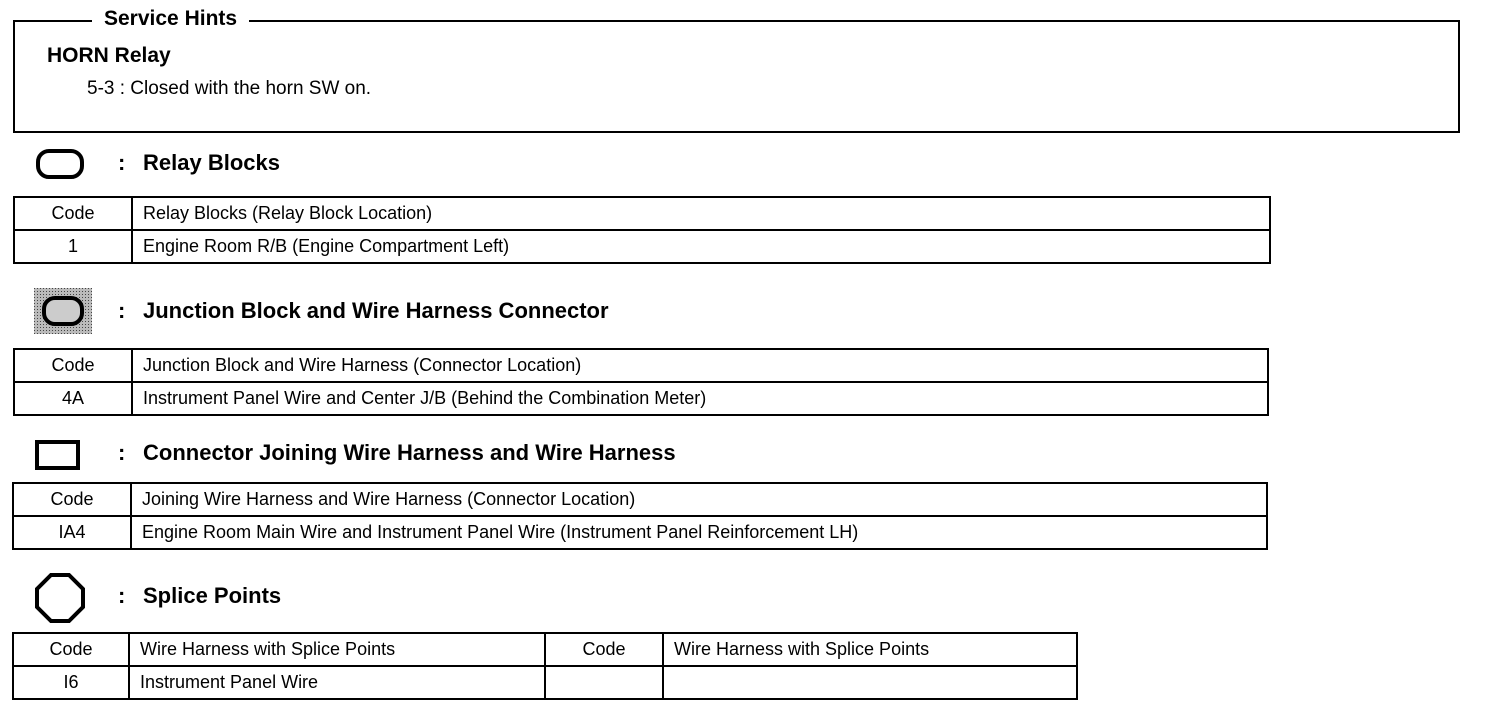 Image resolution: width=1504 pixels, height=712 pixels. Describe the element at coordinates (60, 164) in the screenshot. I see `rounded-rectangle-icon` at that location.